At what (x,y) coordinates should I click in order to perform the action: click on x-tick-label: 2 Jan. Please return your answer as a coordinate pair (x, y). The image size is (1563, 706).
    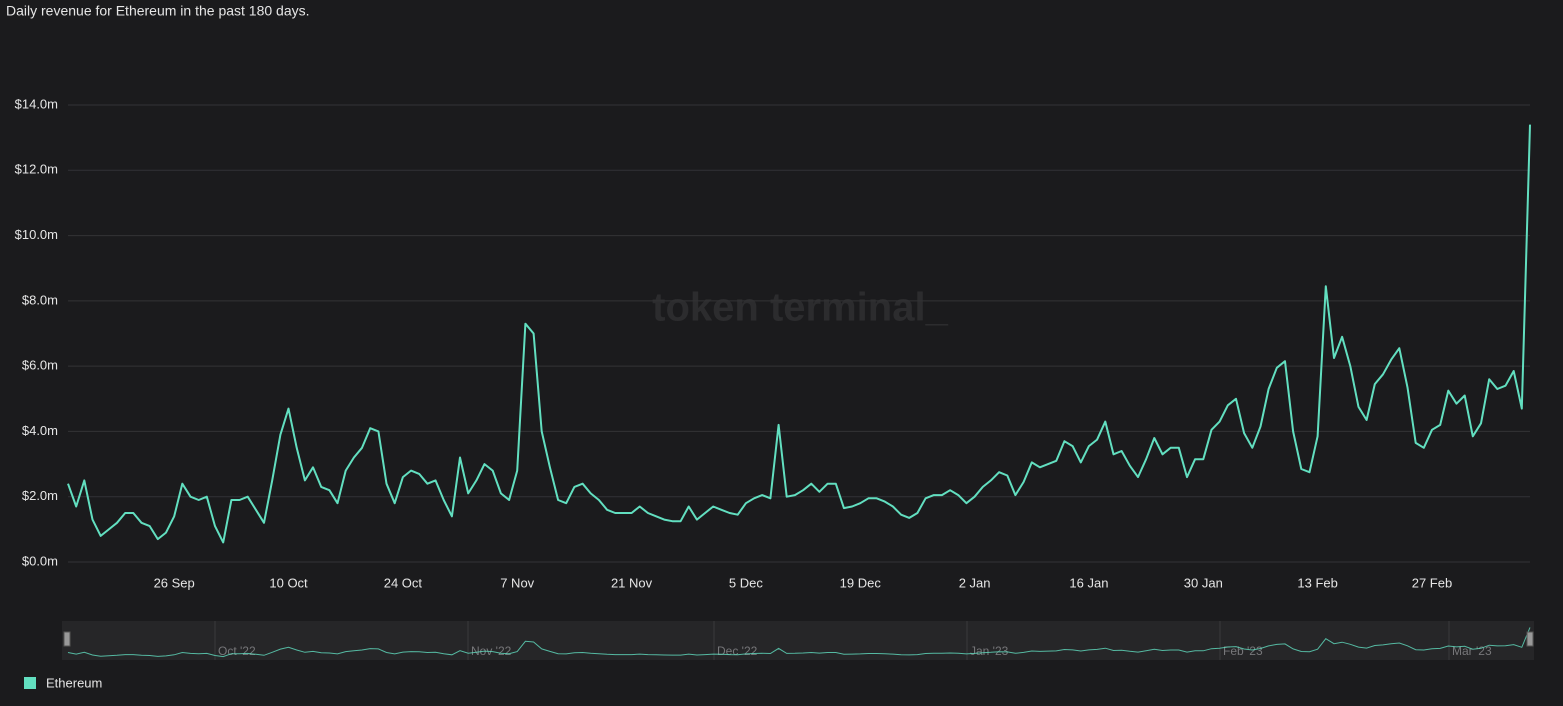
    Looking at the image, I should click on (975, 582).